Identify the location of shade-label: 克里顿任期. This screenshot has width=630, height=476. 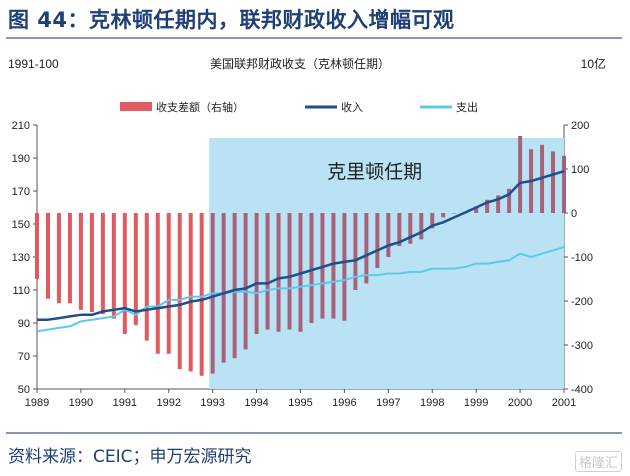
(374, 172).